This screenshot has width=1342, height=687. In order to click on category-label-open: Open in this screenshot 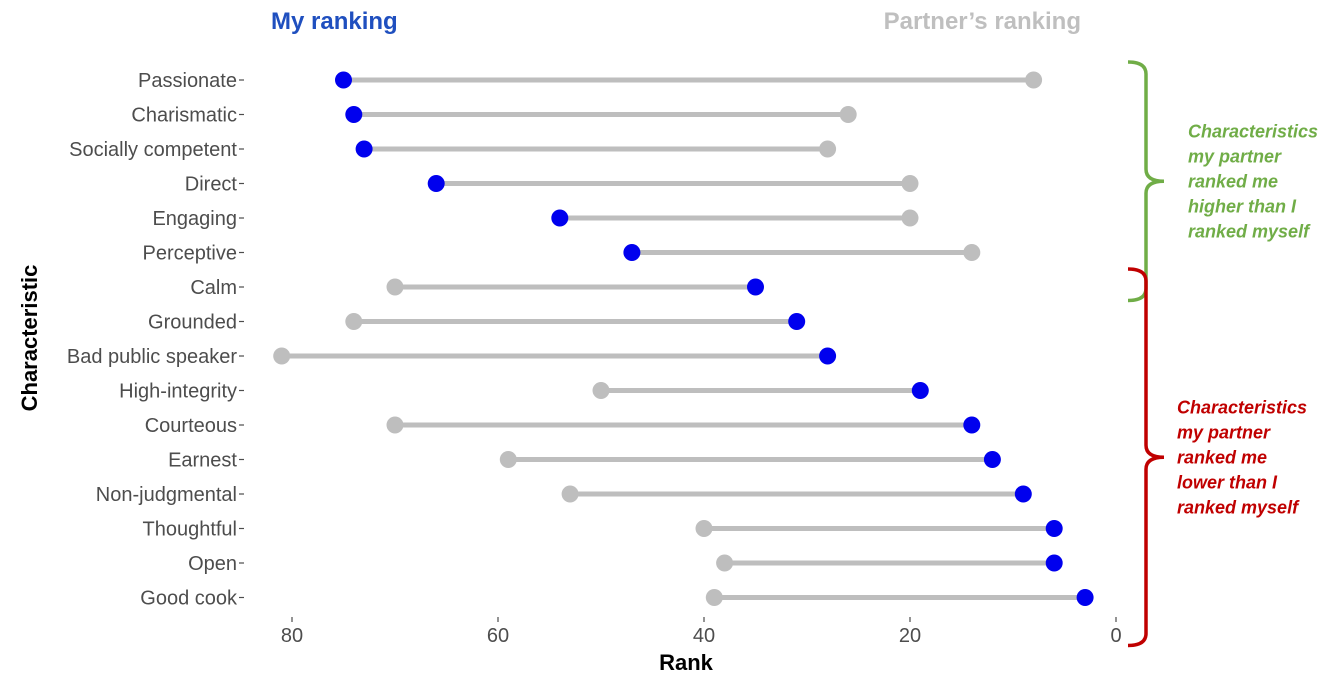, I will do `click(212, 564)`.